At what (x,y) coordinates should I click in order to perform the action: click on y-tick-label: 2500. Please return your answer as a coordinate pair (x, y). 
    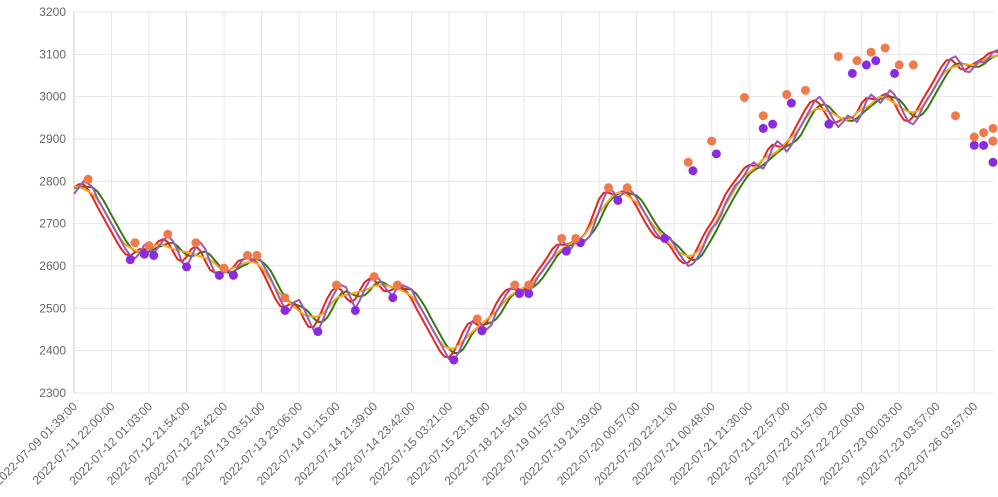
    Looking at the image, I should click on (52, 308).